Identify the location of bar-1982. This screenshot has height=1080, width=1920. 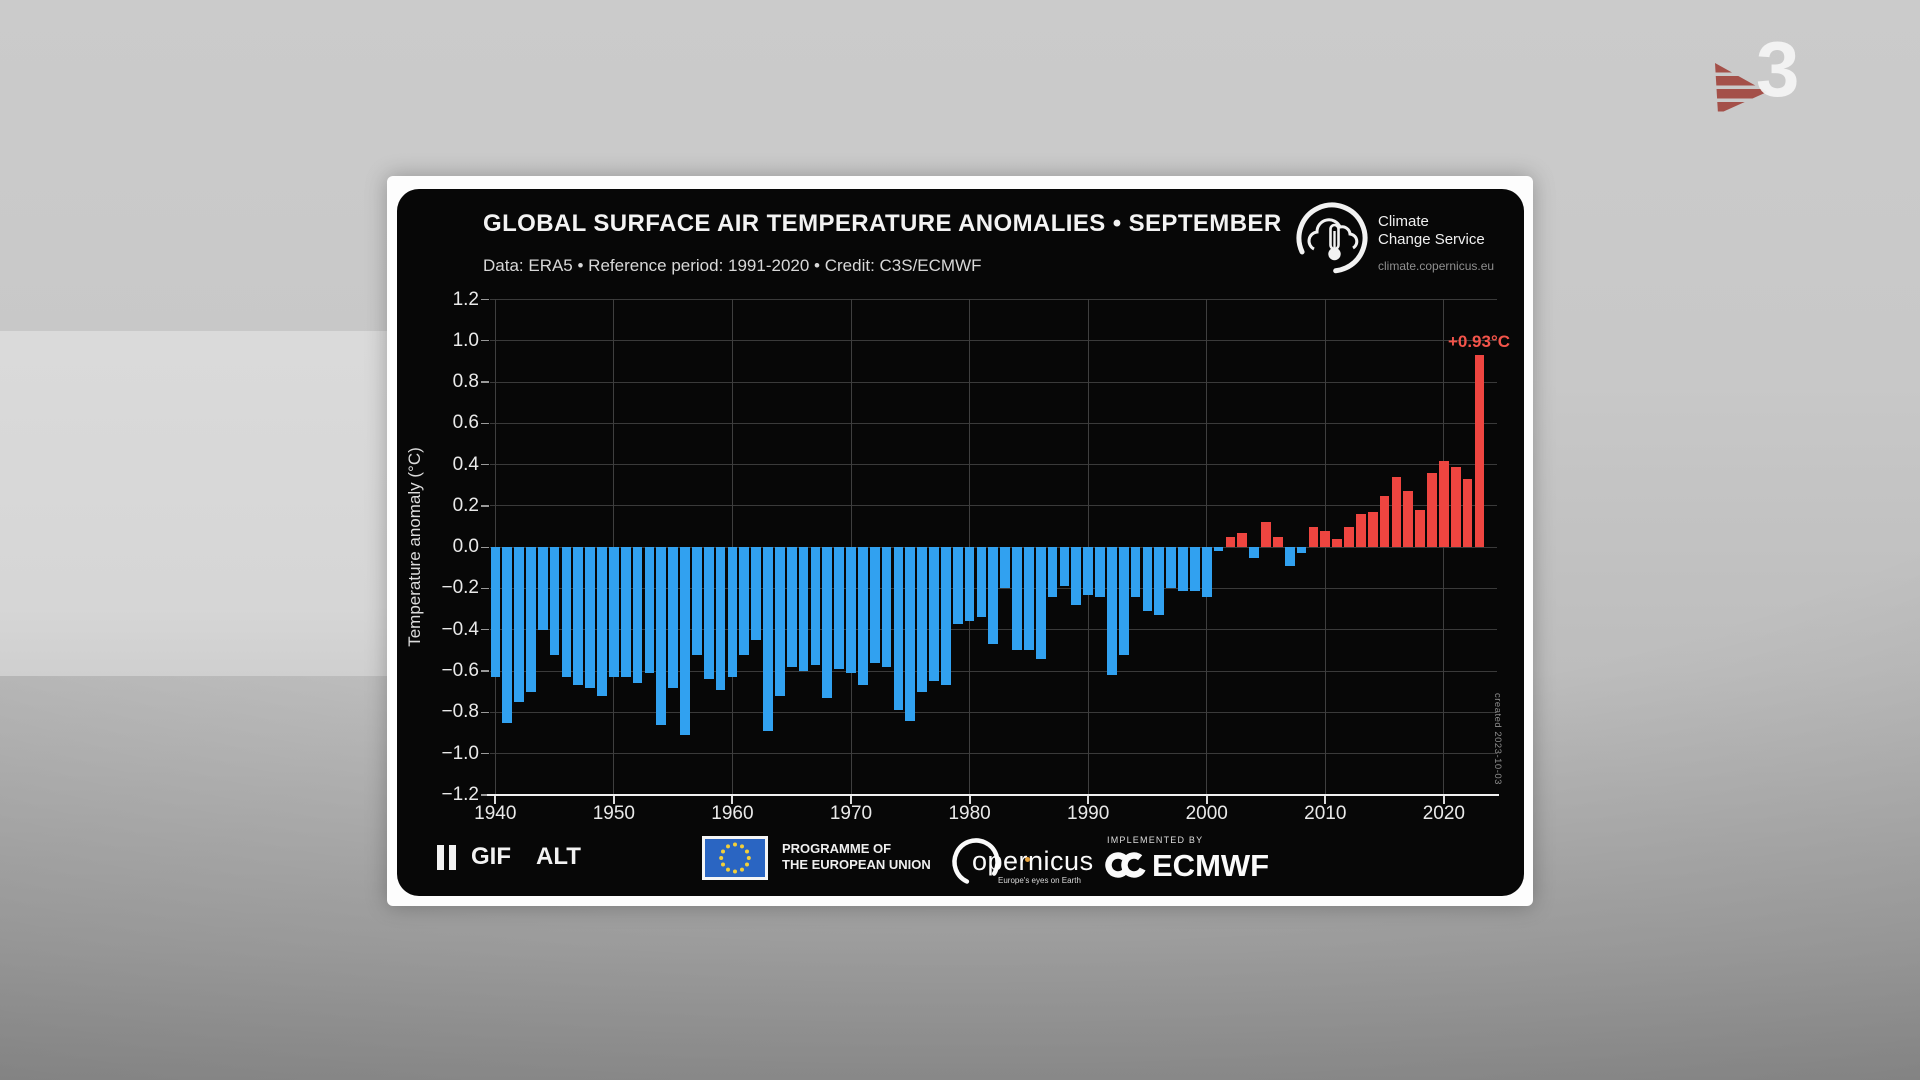
(993, 596).